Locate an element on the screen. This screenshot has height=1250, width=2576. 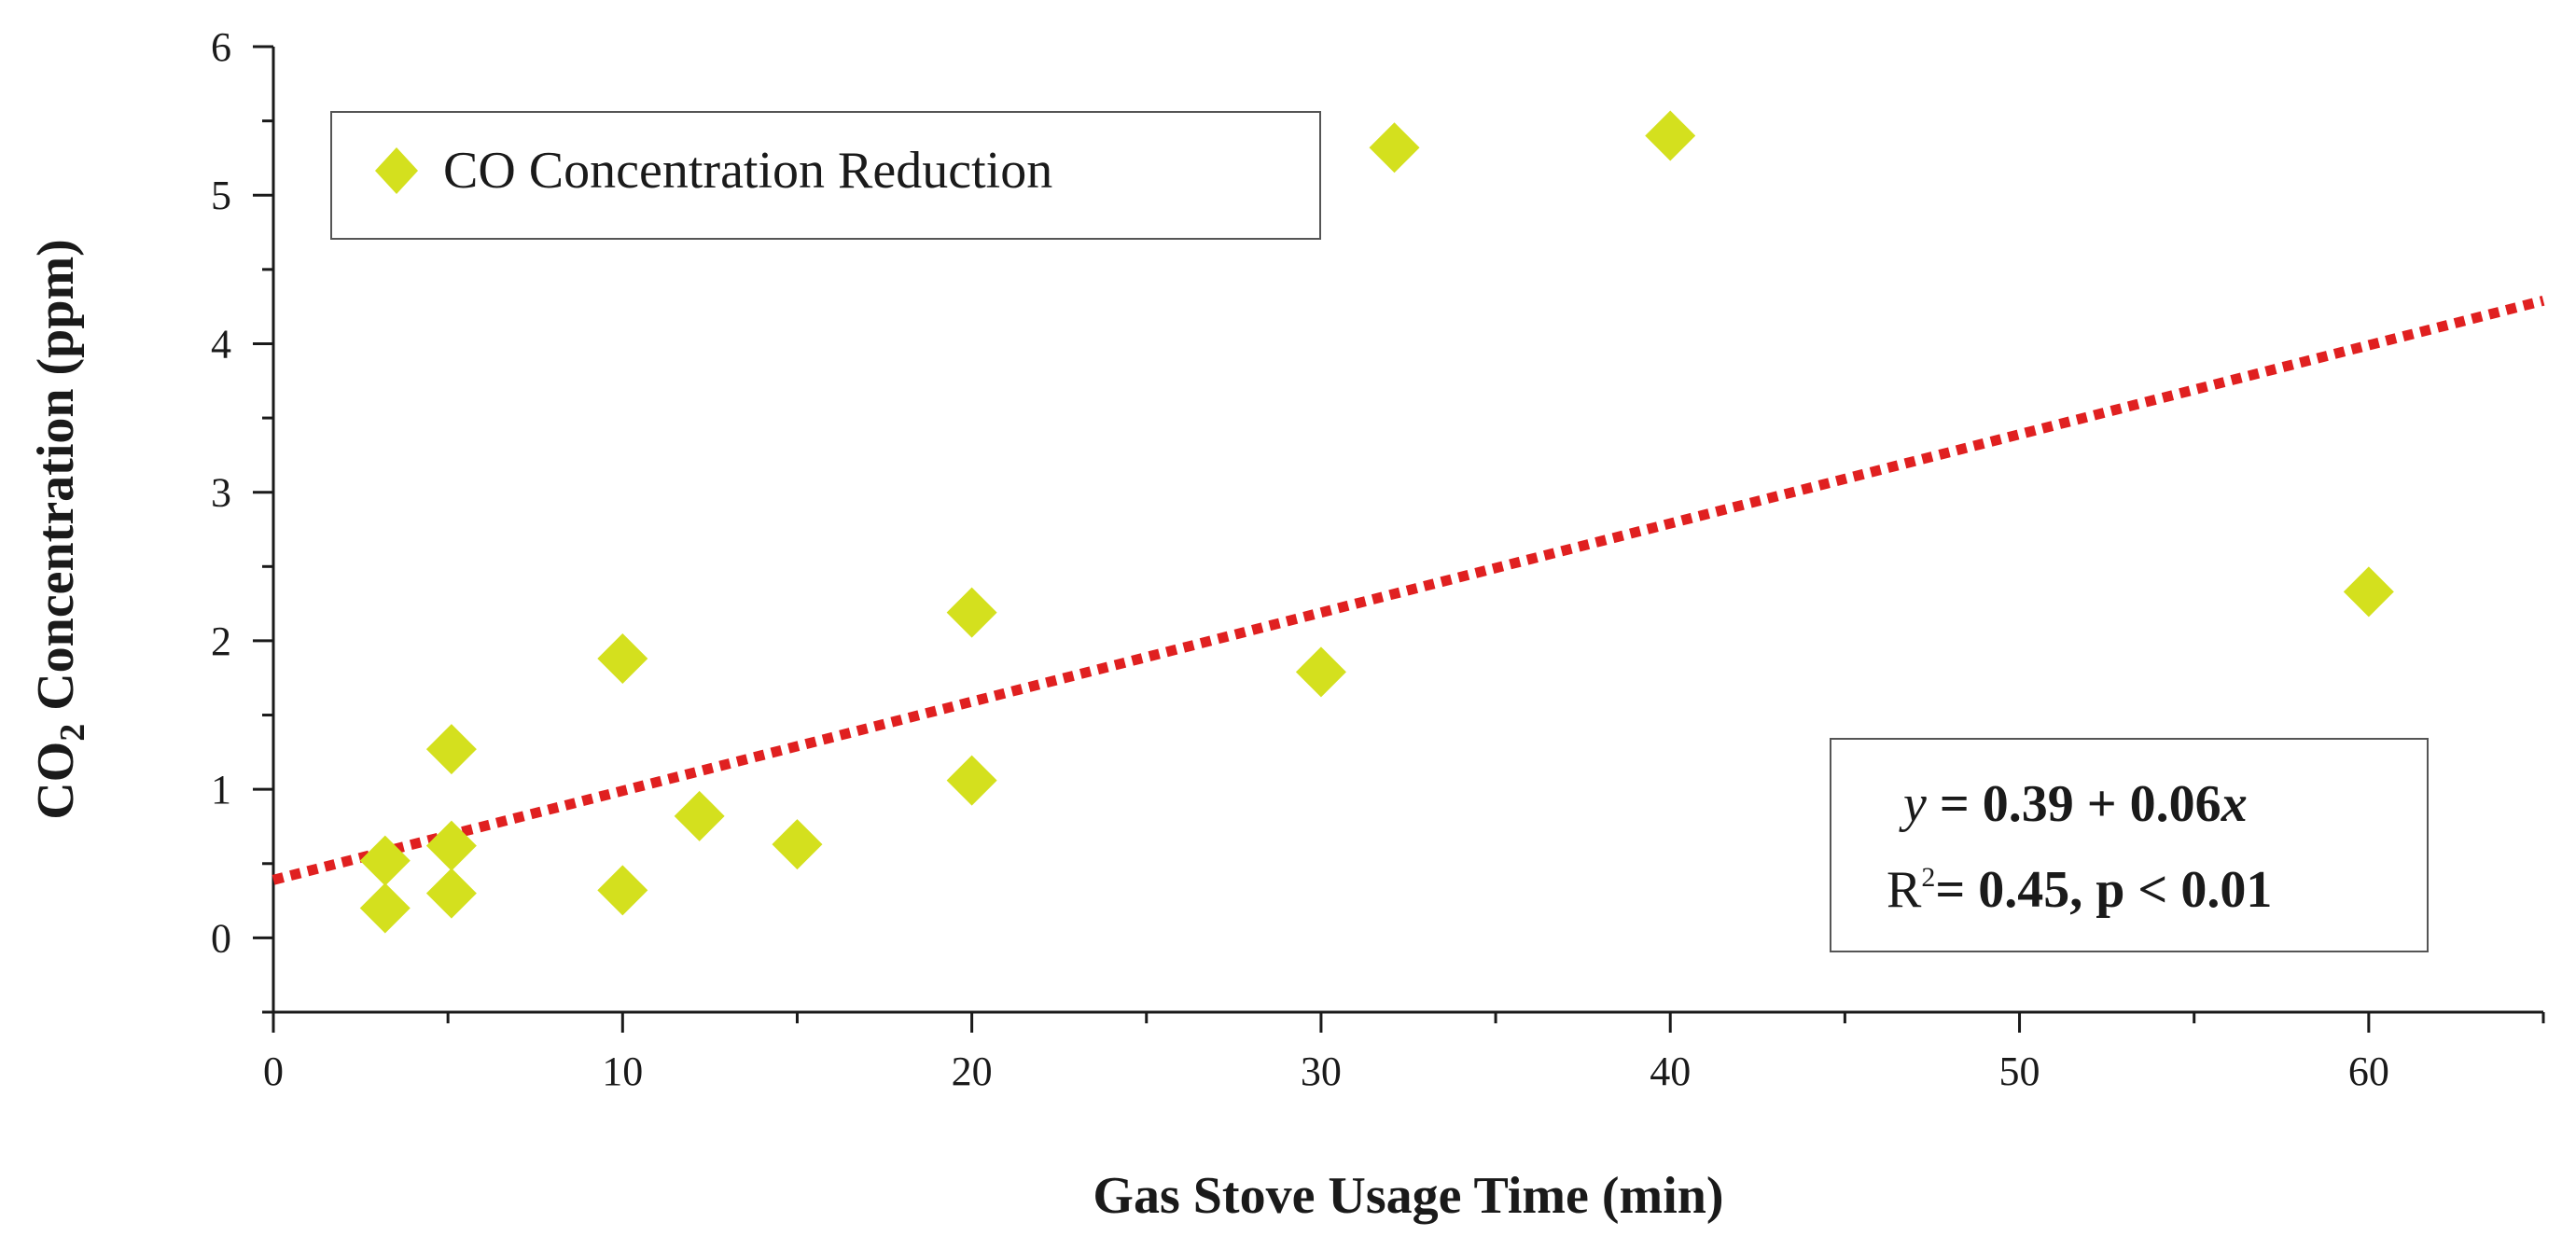
equation-coefficients: = 0.39 + 0.06 is located at coordinates (2074, 804).